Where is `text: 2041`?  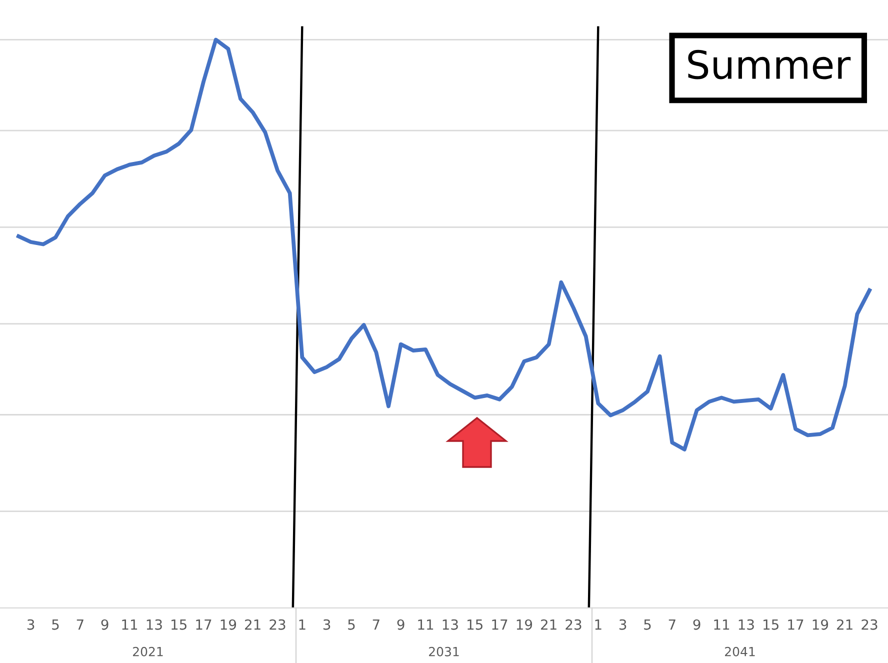 text: 2041 is located at coordinates (740, 651).